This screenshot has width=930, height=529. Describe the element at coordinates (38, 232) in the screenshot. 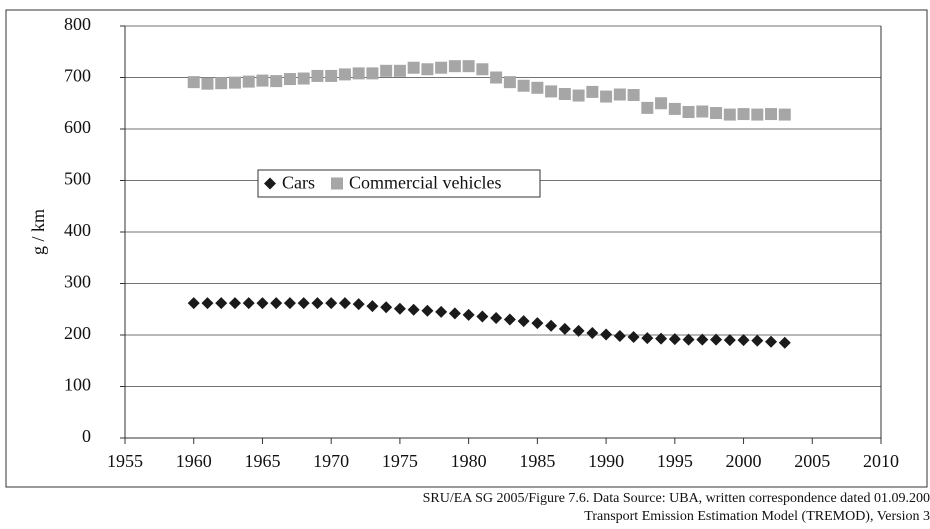

I see `y-axis-label: g / km` at that location.